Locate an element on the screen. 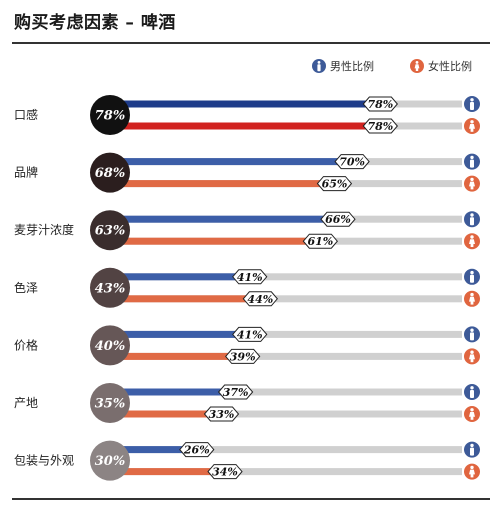  title-divider is located at coordinates (251, 43).